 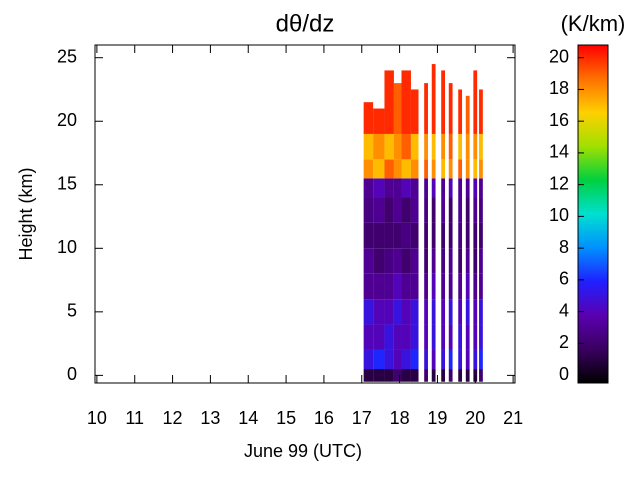 I want to click on colorbar-tick-label: 6, so click(x=564, y=279).